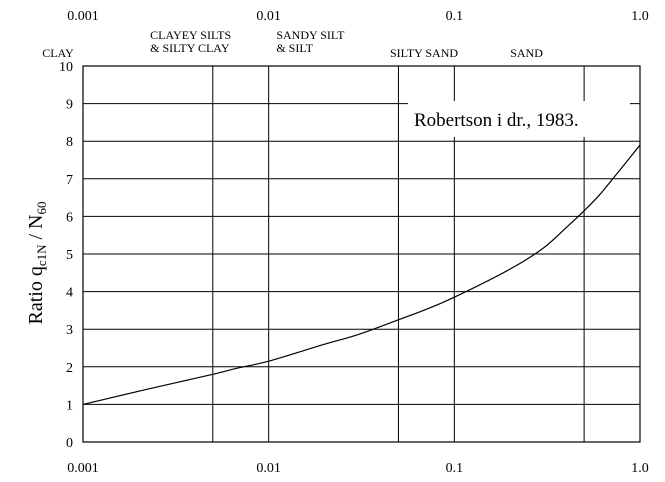 This screenshot has width=665, height=482. Describe the element at coordinates (69, 255) in the screenshot. I see `y-tick-label: 5` at that location.